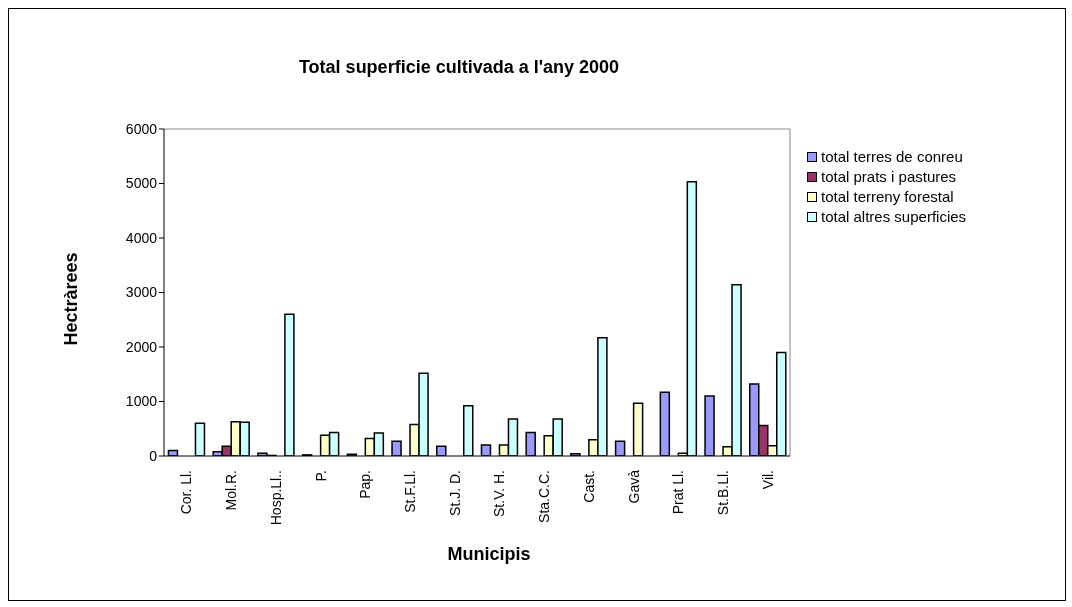 The width and height of the screenshot is (1072, 607). Describe the element at coordinates (722, 493) in the screenshot. I see `x-tick-label: St.B.Ll.` at that location.